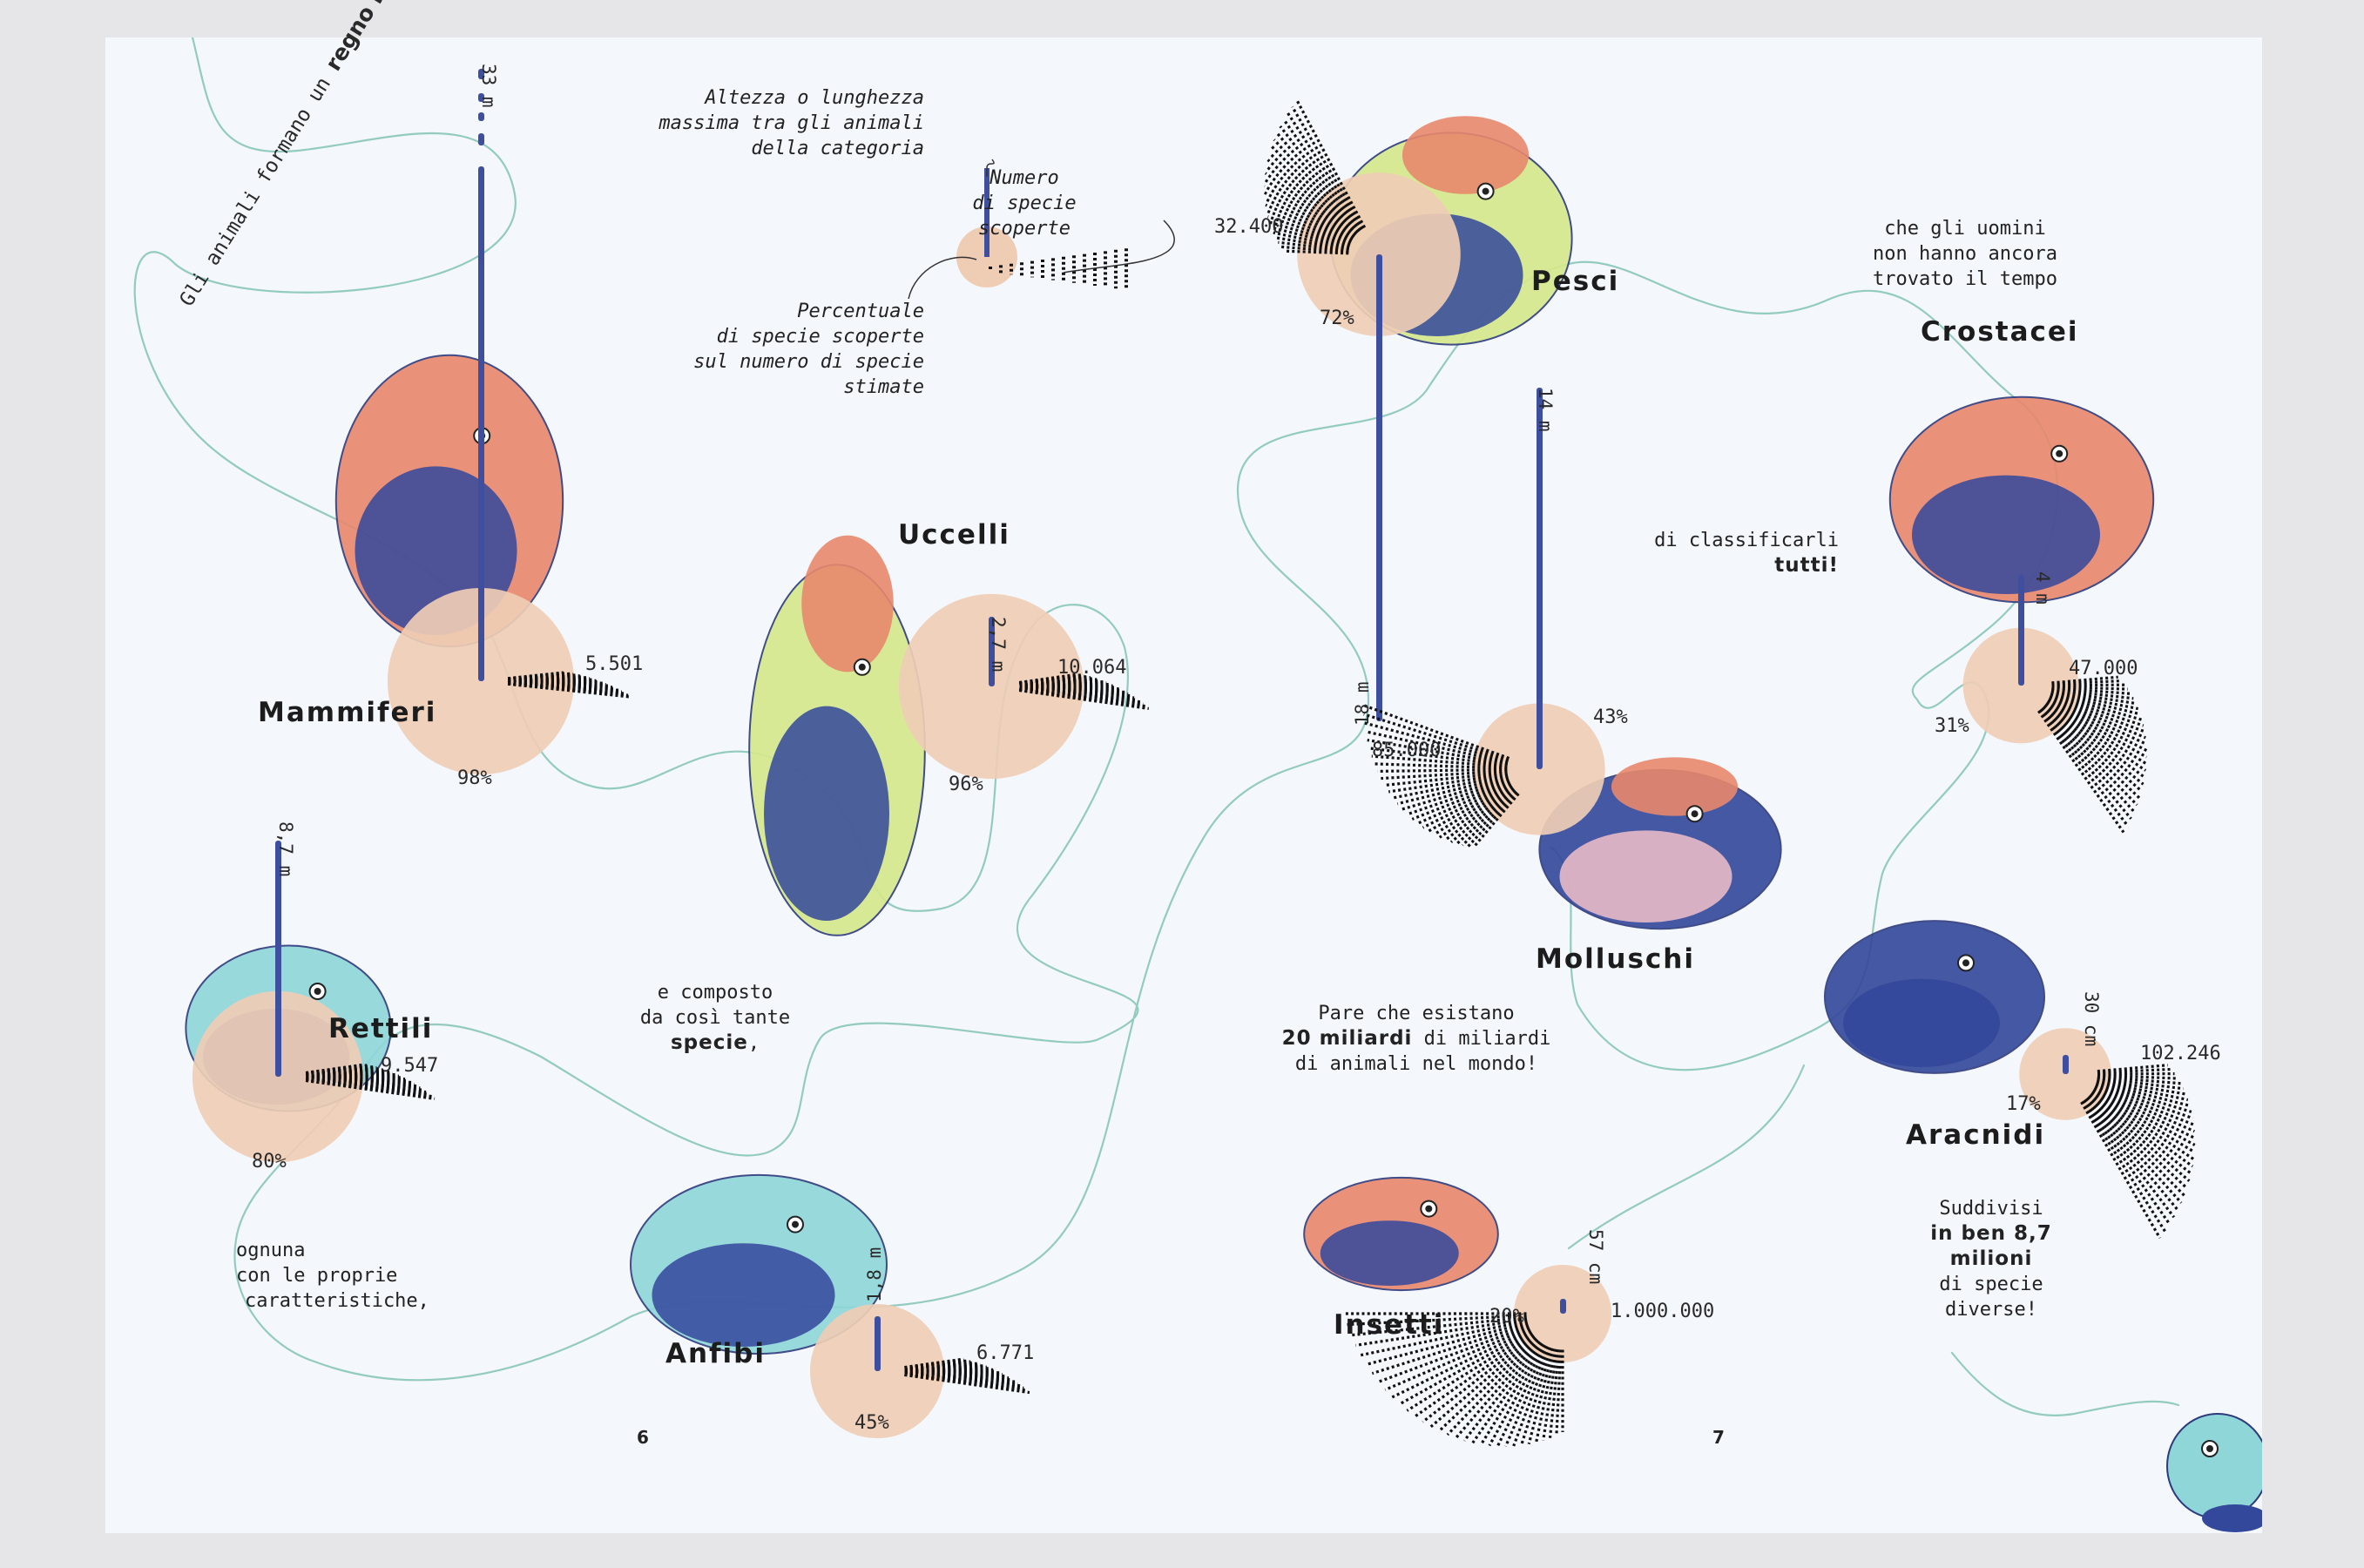 This screenshot has height=1568, width=2364. I want to click on story-classify: di classificarli tutti!, so click(1746, 554).